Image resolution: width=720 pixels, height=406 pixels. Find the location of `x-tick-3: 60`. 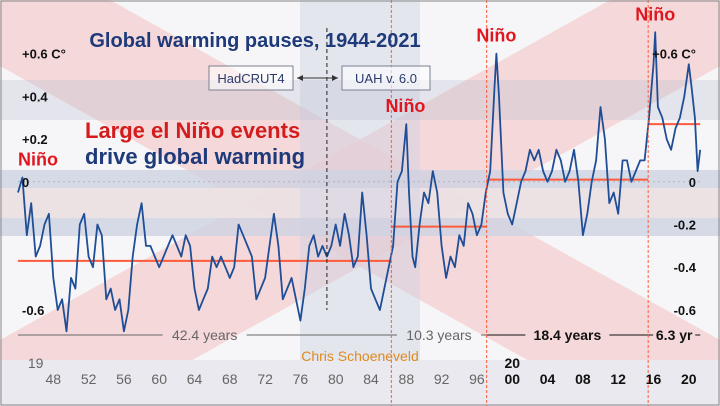

x-tick-3: 60 is located at coordinates (159, 379).